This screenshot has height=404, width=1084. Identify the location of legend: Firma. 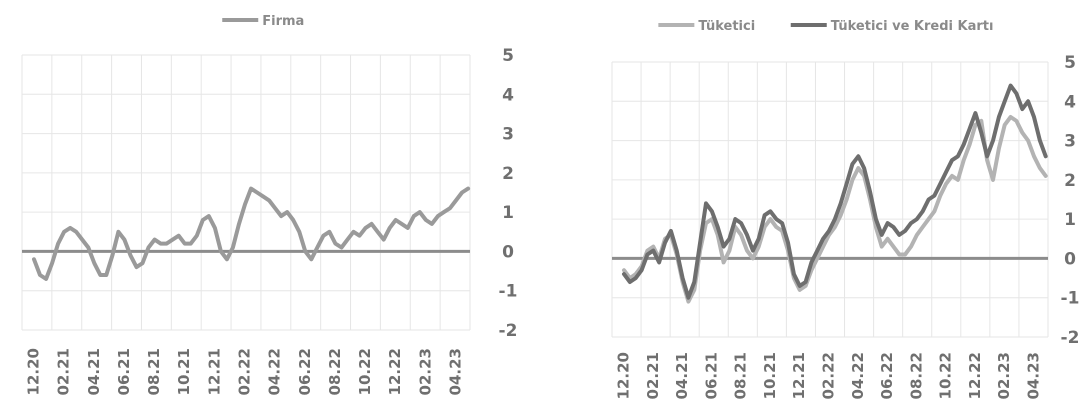
(263, 21).